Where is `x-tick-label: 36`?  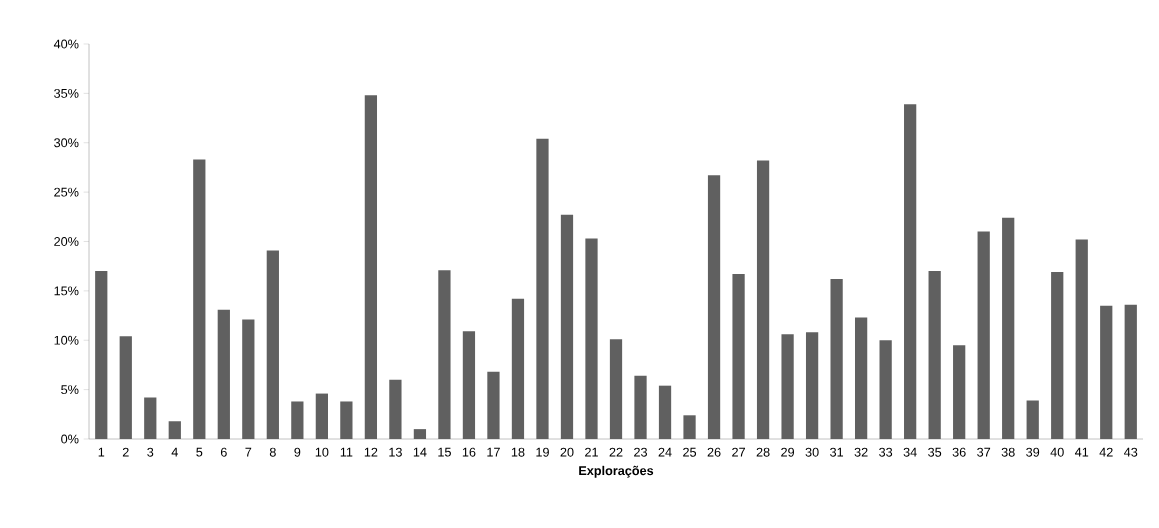
x-tick-label: 36 is located at coordinates (959, 452).